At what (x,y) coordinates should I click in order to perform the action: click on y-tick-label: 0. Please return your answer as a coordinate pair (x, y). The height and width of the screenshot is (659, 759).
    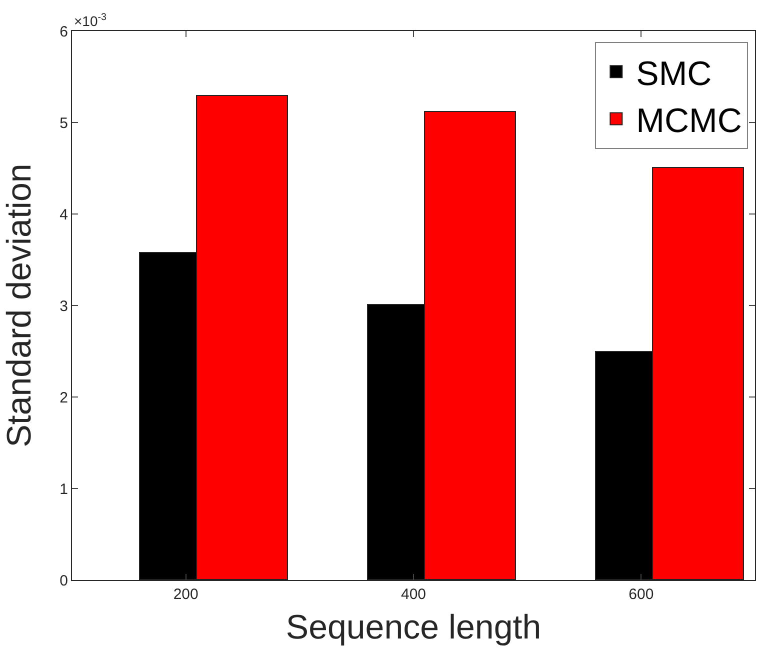
    Looking at the image, I should click on (64, 581).